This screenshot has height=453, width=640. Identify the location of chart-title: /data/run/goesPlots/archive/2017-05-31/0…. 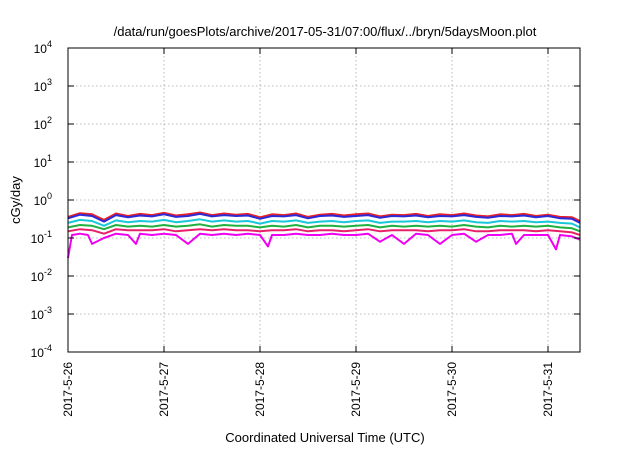
(325, 31).